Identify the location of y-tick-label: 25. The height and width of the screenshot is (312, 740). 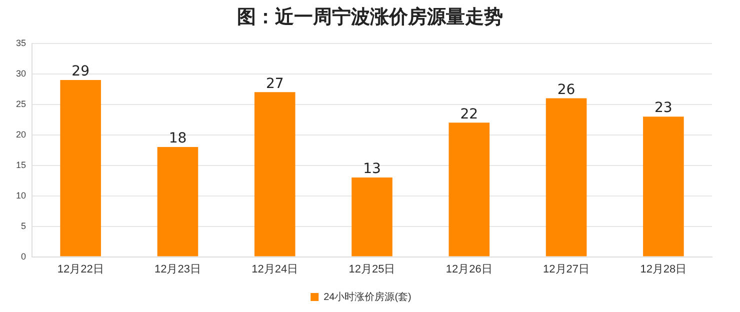
(21, 103).